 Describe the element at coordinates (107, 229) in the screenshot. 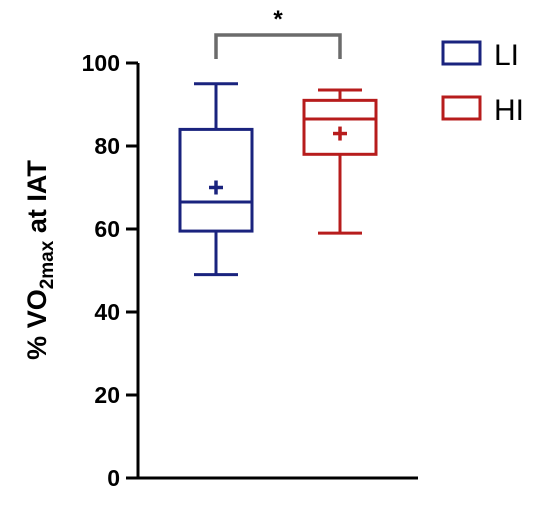

I see `y-tick-label-60: 60` at that location.